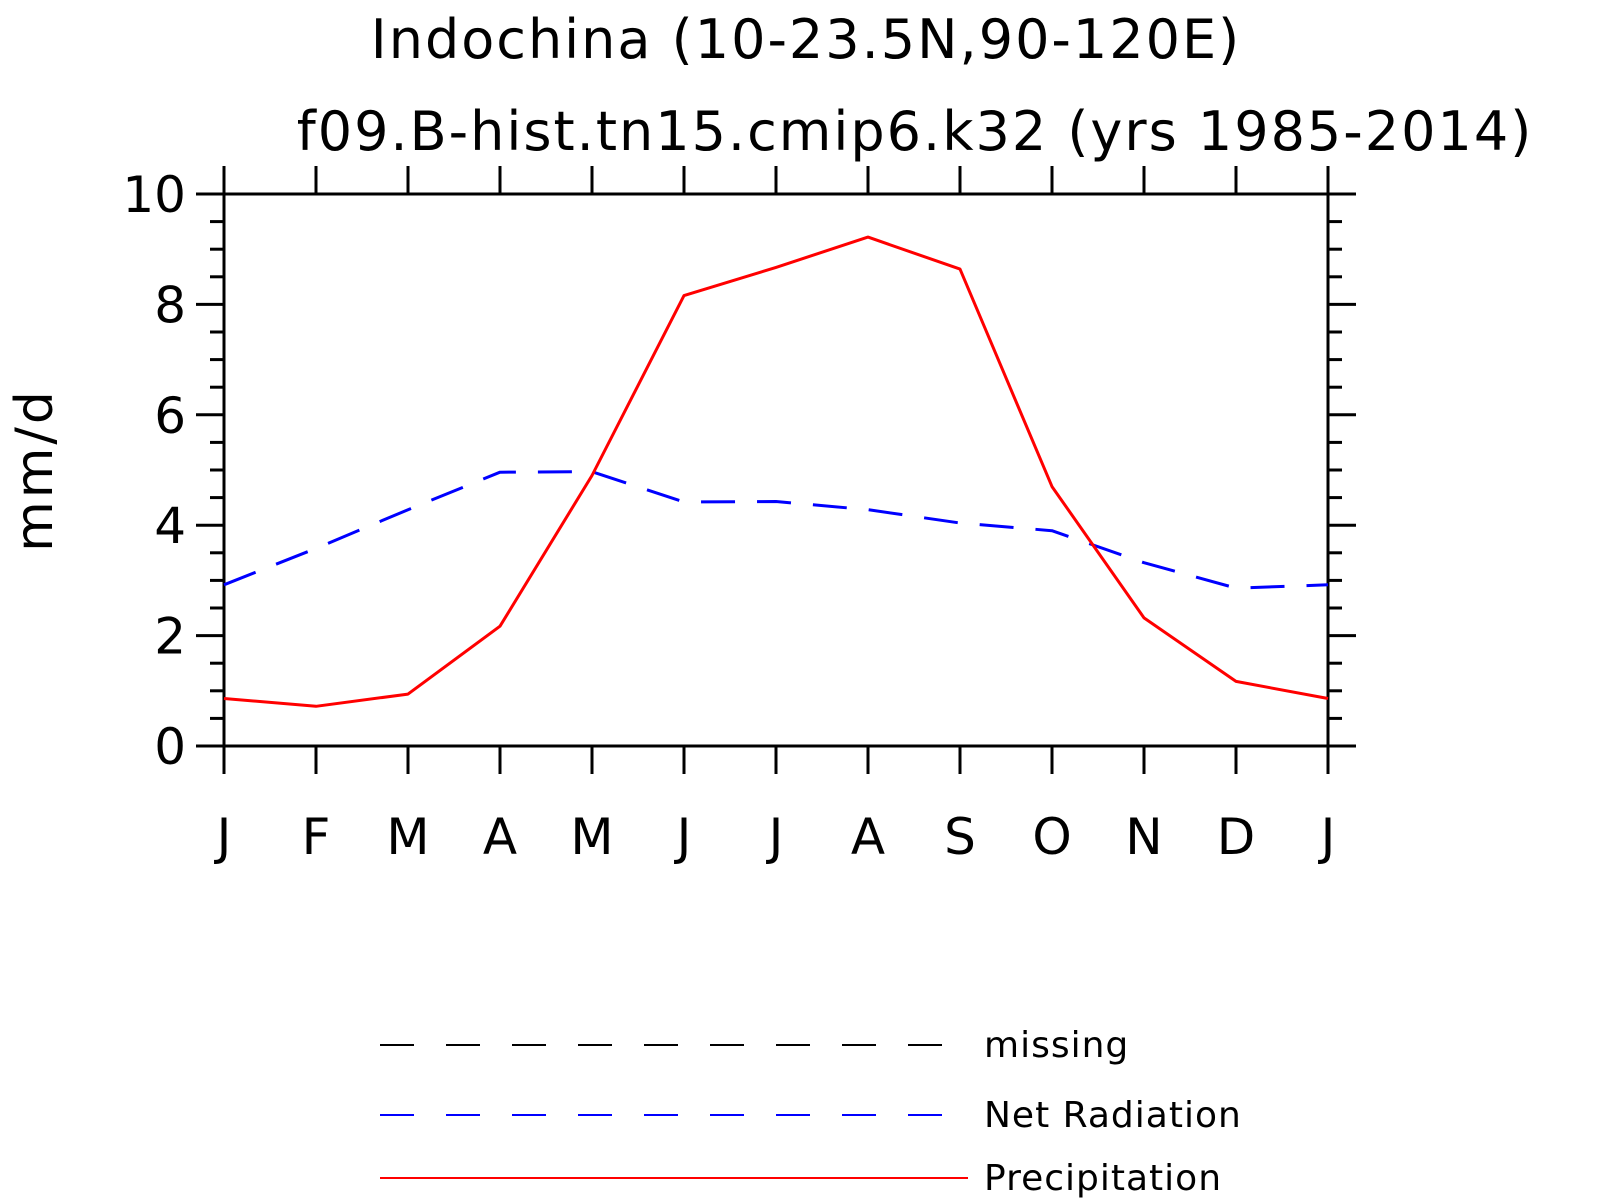  Describe the element at coordinates (35, 470) in the screenshot. I see `y-axis-title: mm/d` at that location.